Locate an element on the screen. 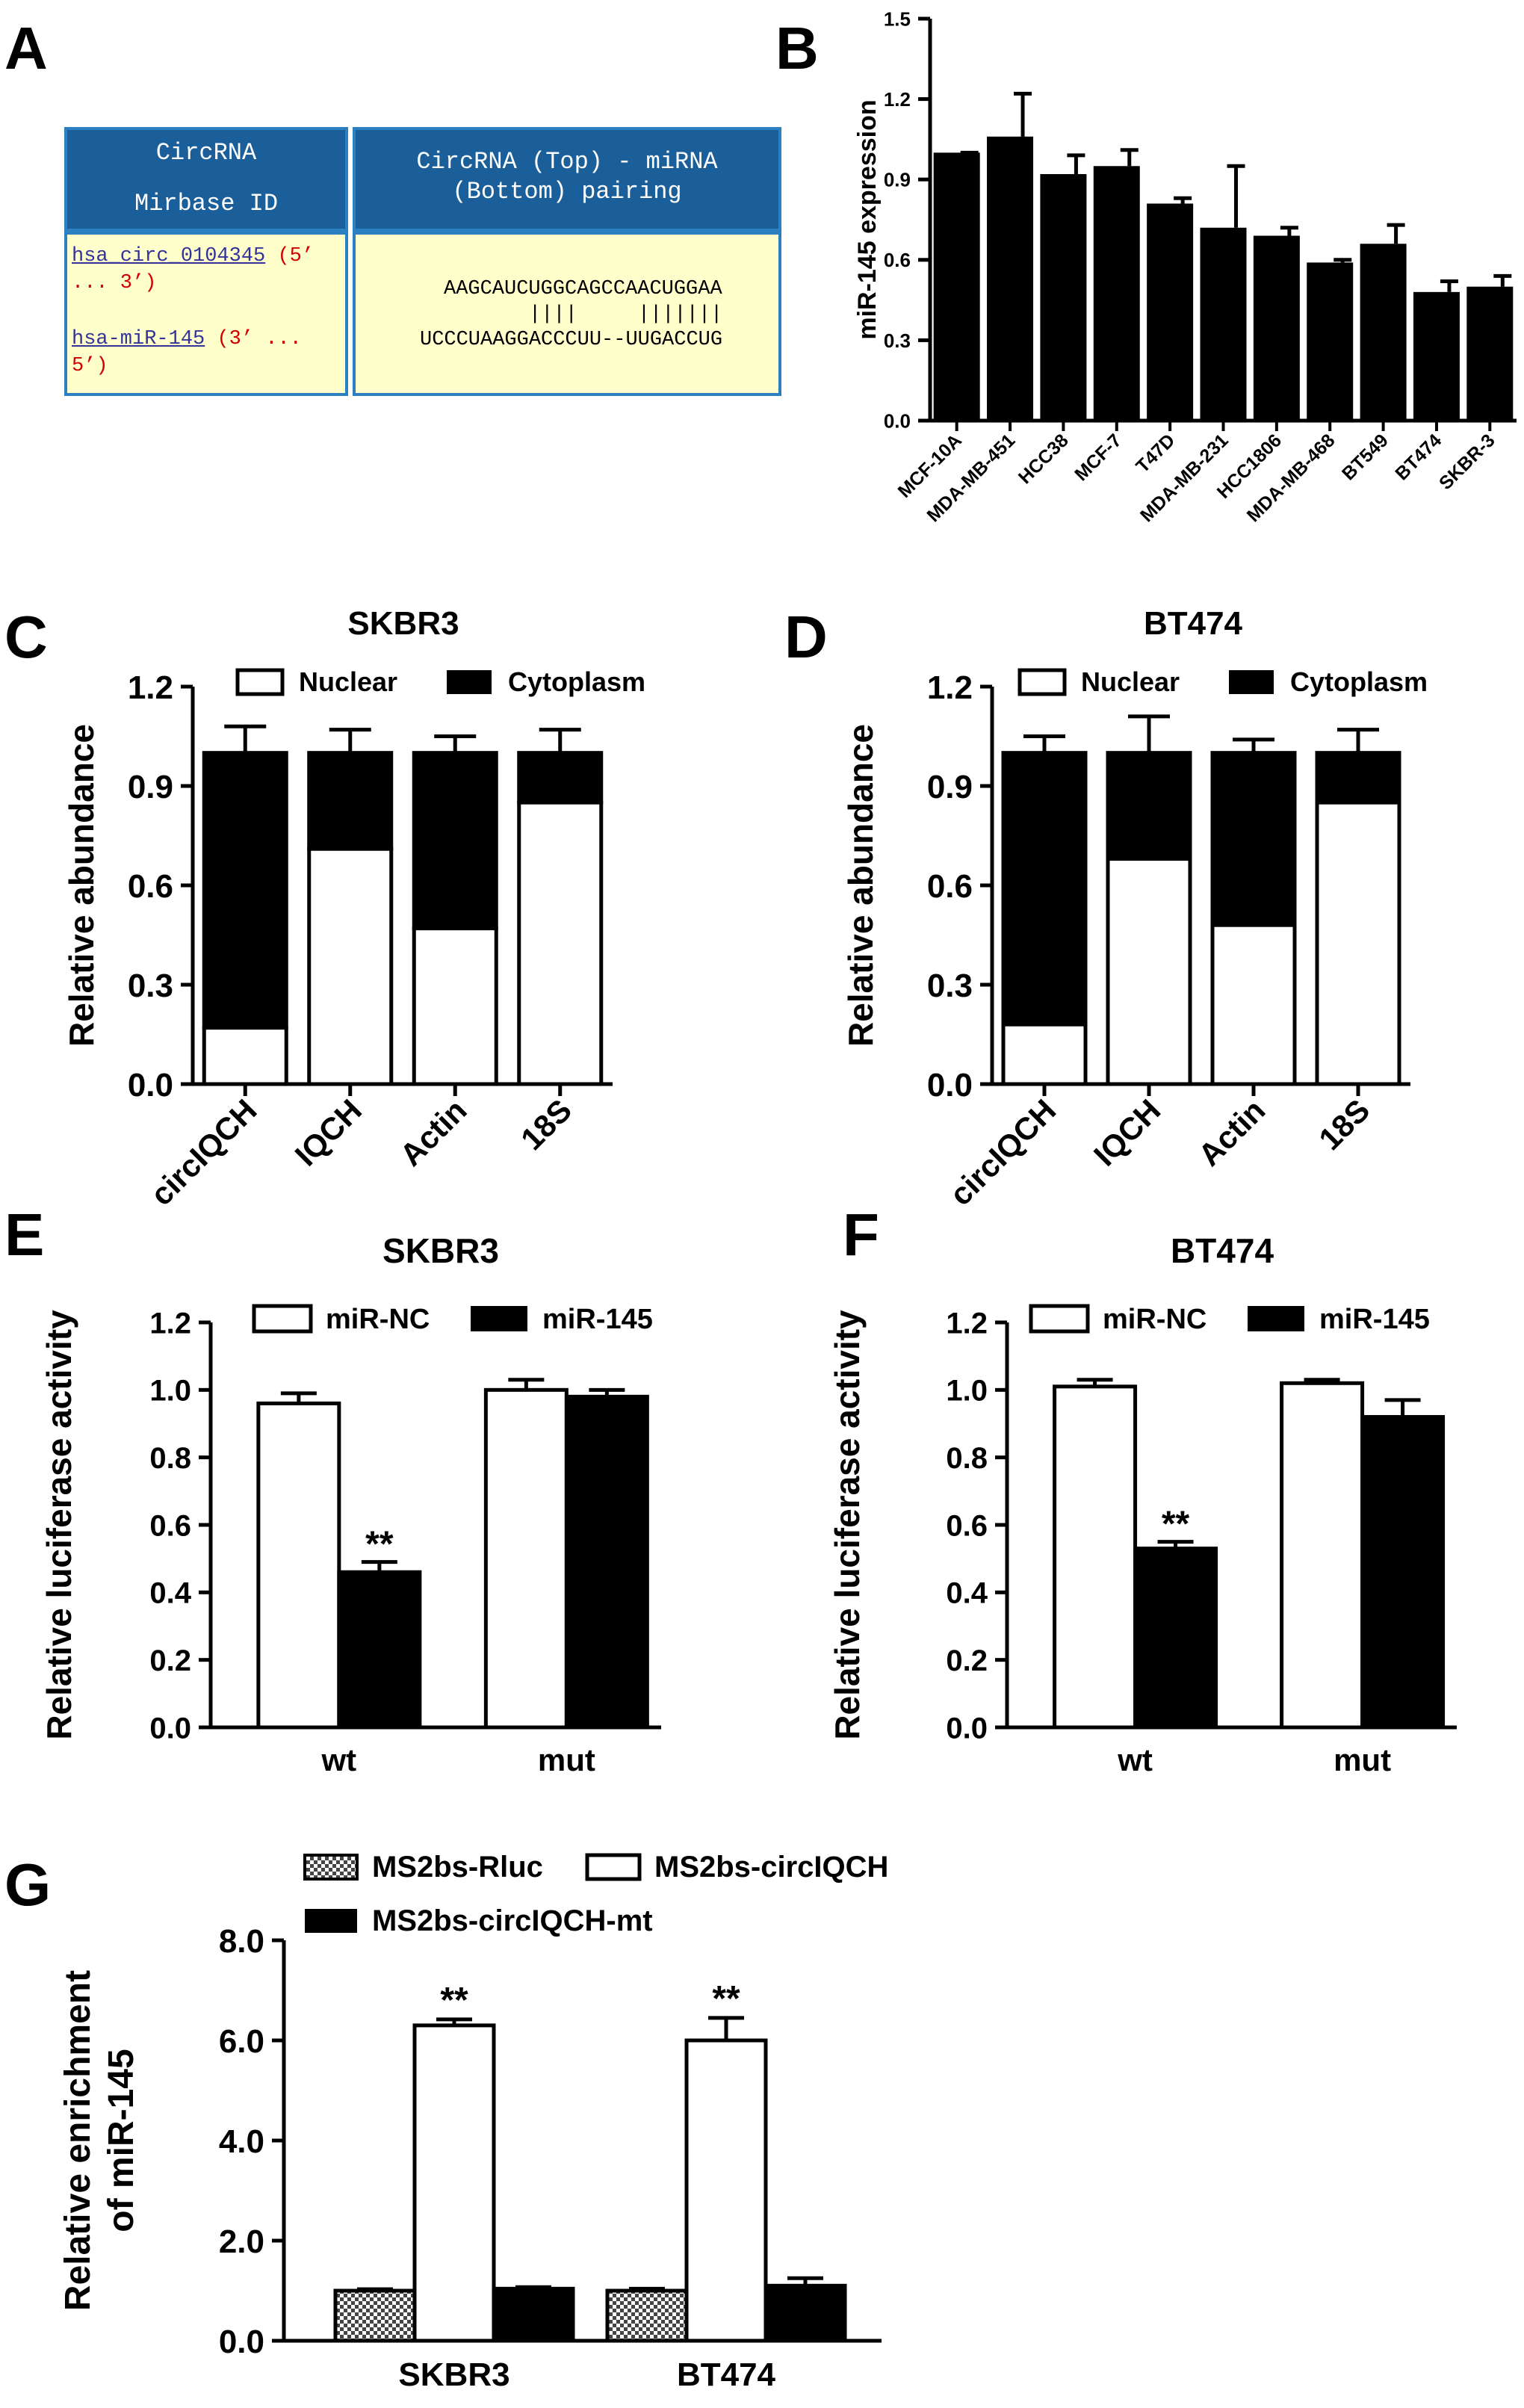  circ-row: hsa_circ_0104345 (5’ is located at coordinates (193, 256).